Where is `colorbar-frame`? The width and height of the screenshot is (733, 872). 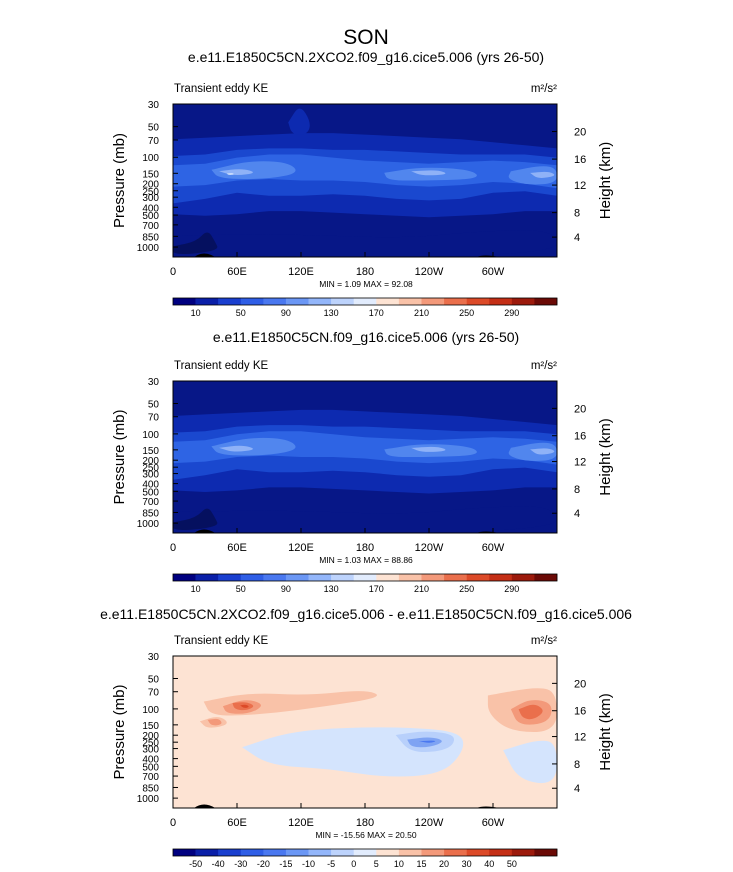 colorbar-frame is located at coordinates (365, 301).